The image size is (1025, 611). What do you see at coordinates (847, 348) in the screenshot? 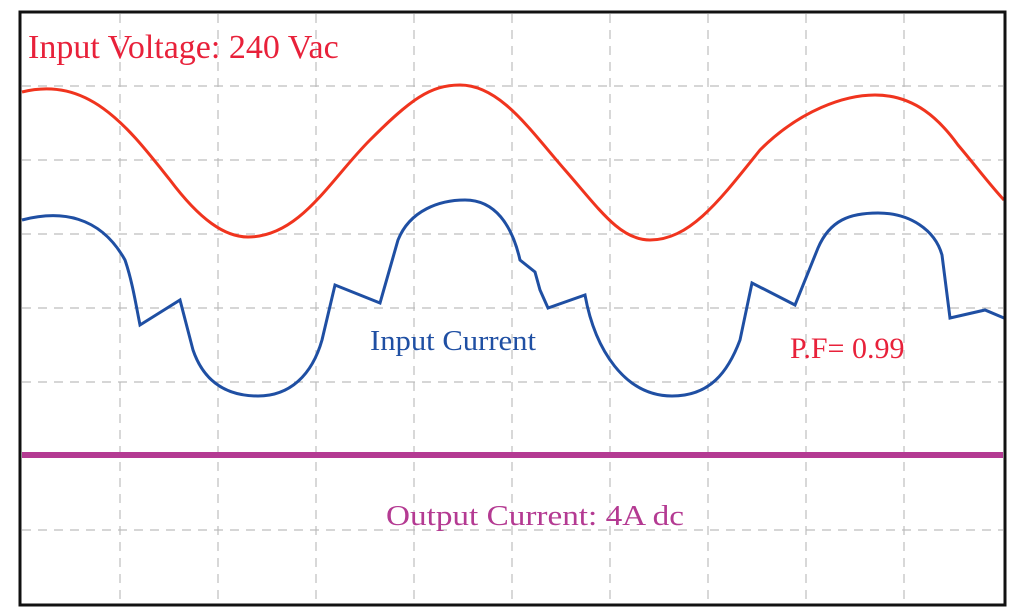
I see `power-factor-label: P.F= 0.99` at bounding box center [847, 348].